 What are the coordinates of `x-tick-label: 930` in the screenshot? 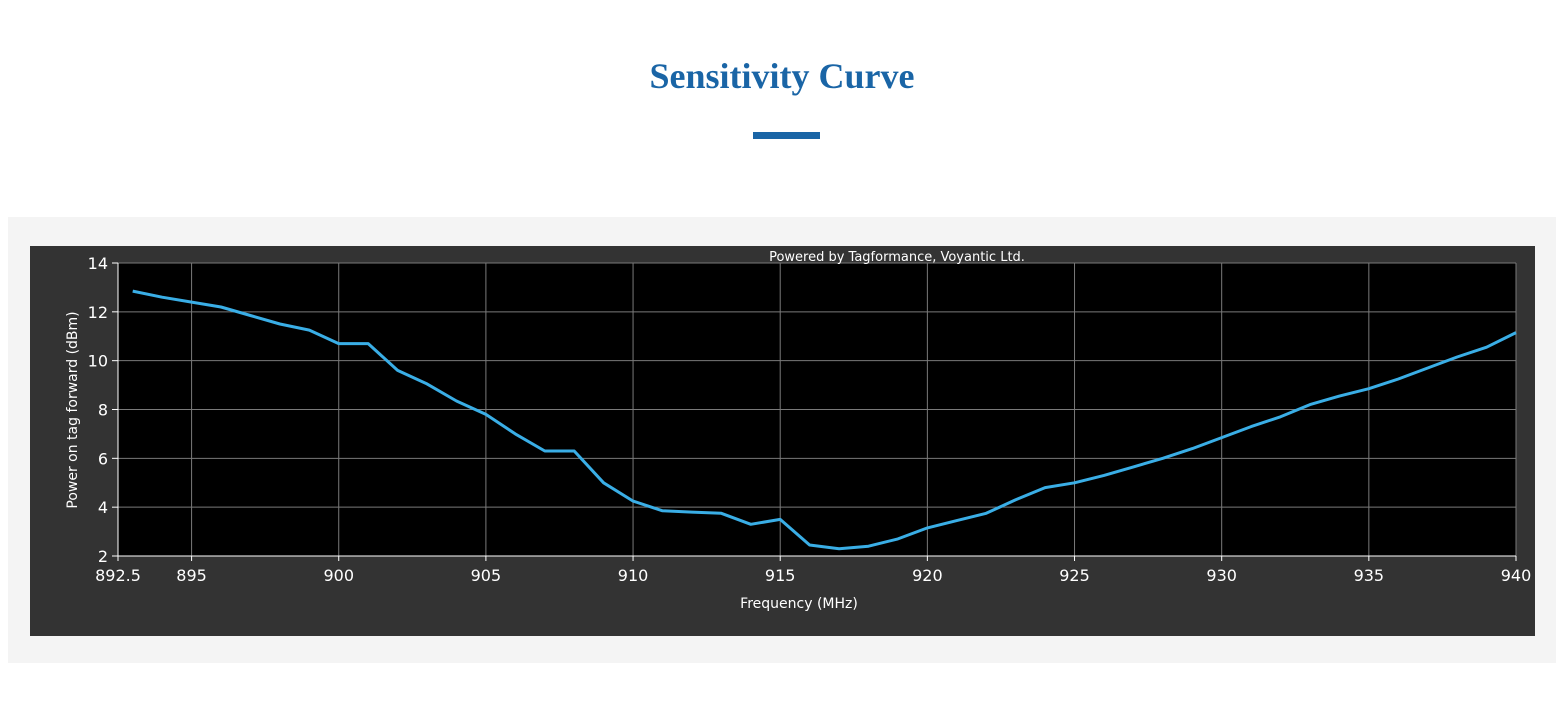 It's located at (1221, 575).